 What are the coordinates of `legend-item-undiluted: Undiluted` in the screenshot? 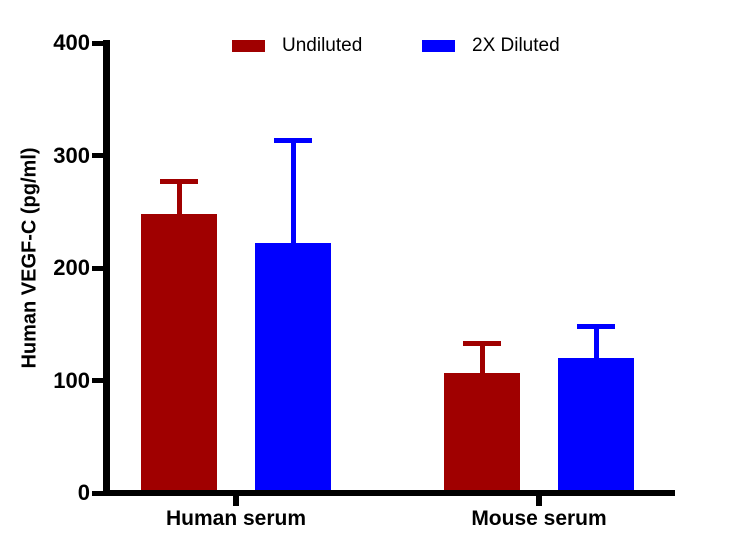 It's located at (297, 46).